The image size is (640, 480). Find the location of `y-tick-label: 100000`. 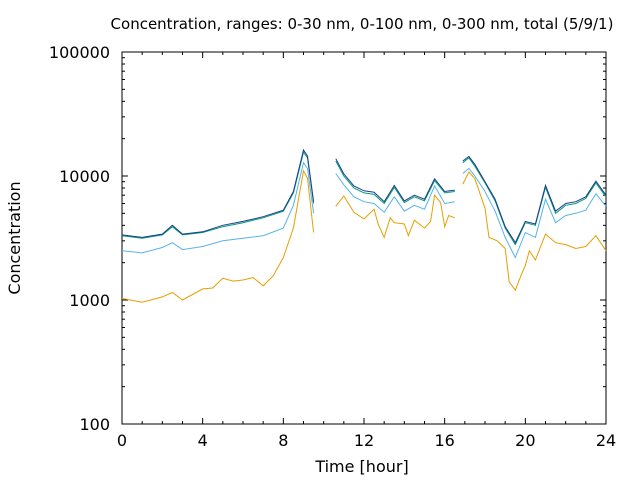

y-tick-label: 100000 is located at coordinates (79, 52).